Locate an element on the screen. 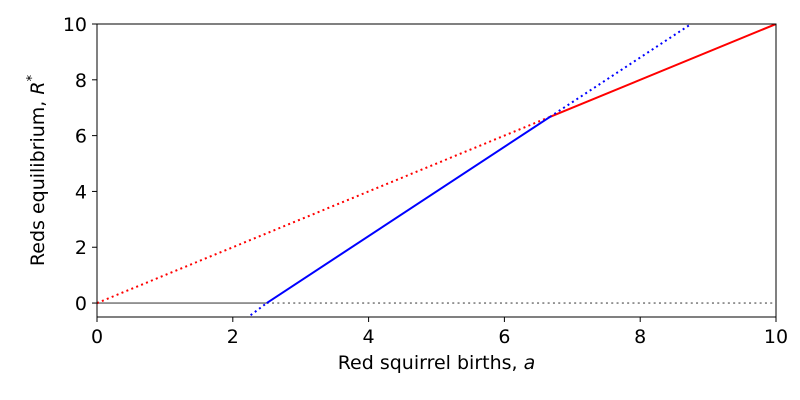 Image resolution: width=800 pixels, height=400 pixels. y-tick-label: 4 is located at coordinates (81, 192).